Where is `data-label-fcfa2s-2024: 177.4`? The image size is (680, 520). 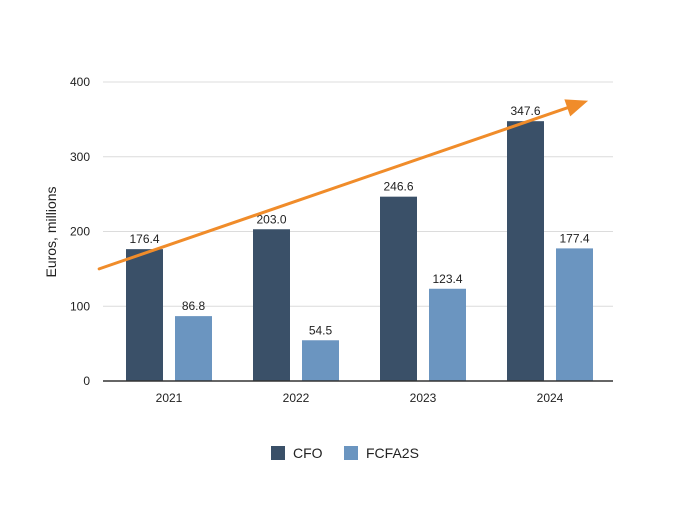
data-label-fcfa2s-2024: 177.4 is located at coordinates (574, 238).